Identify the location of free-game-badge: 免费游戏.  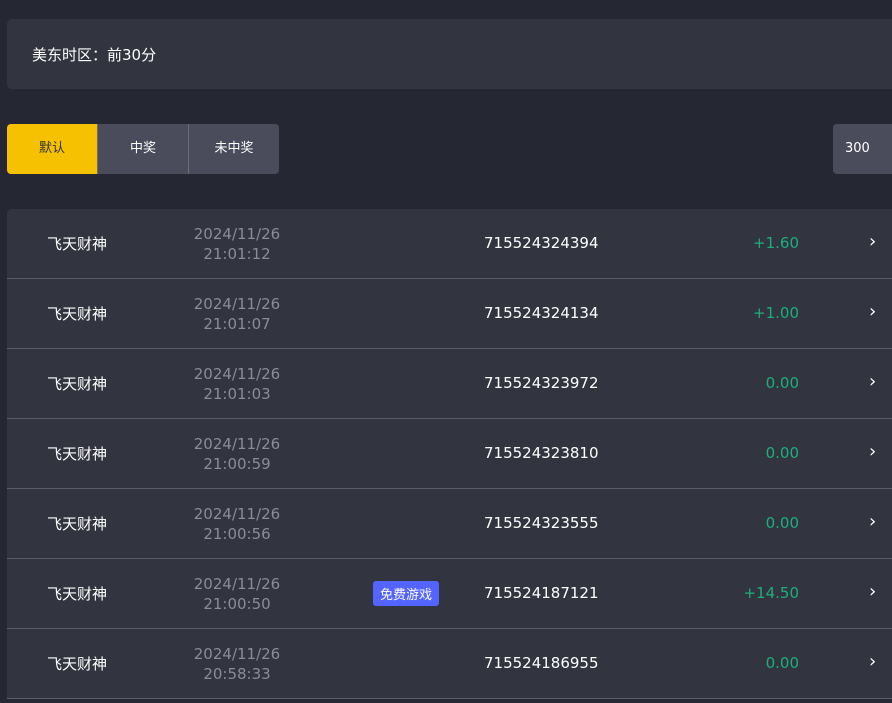
(406, 593).